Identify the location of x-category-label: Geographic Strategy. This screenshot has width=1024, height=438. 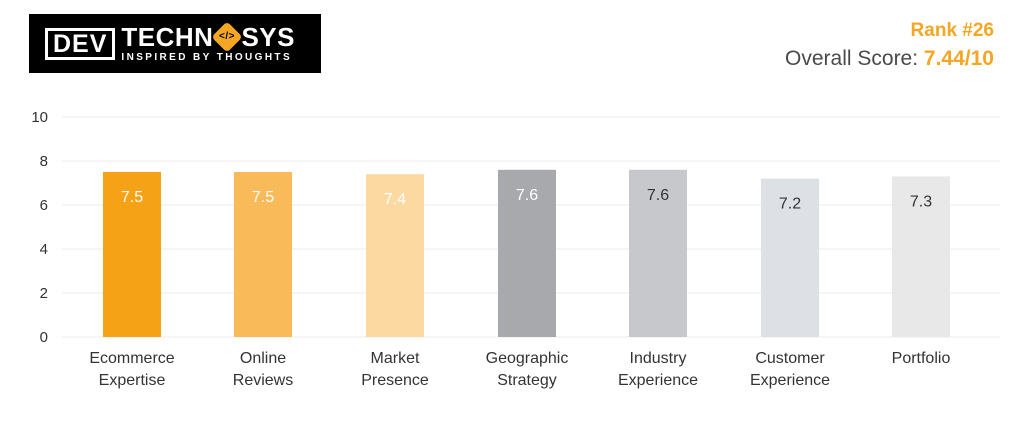
(527, 369).